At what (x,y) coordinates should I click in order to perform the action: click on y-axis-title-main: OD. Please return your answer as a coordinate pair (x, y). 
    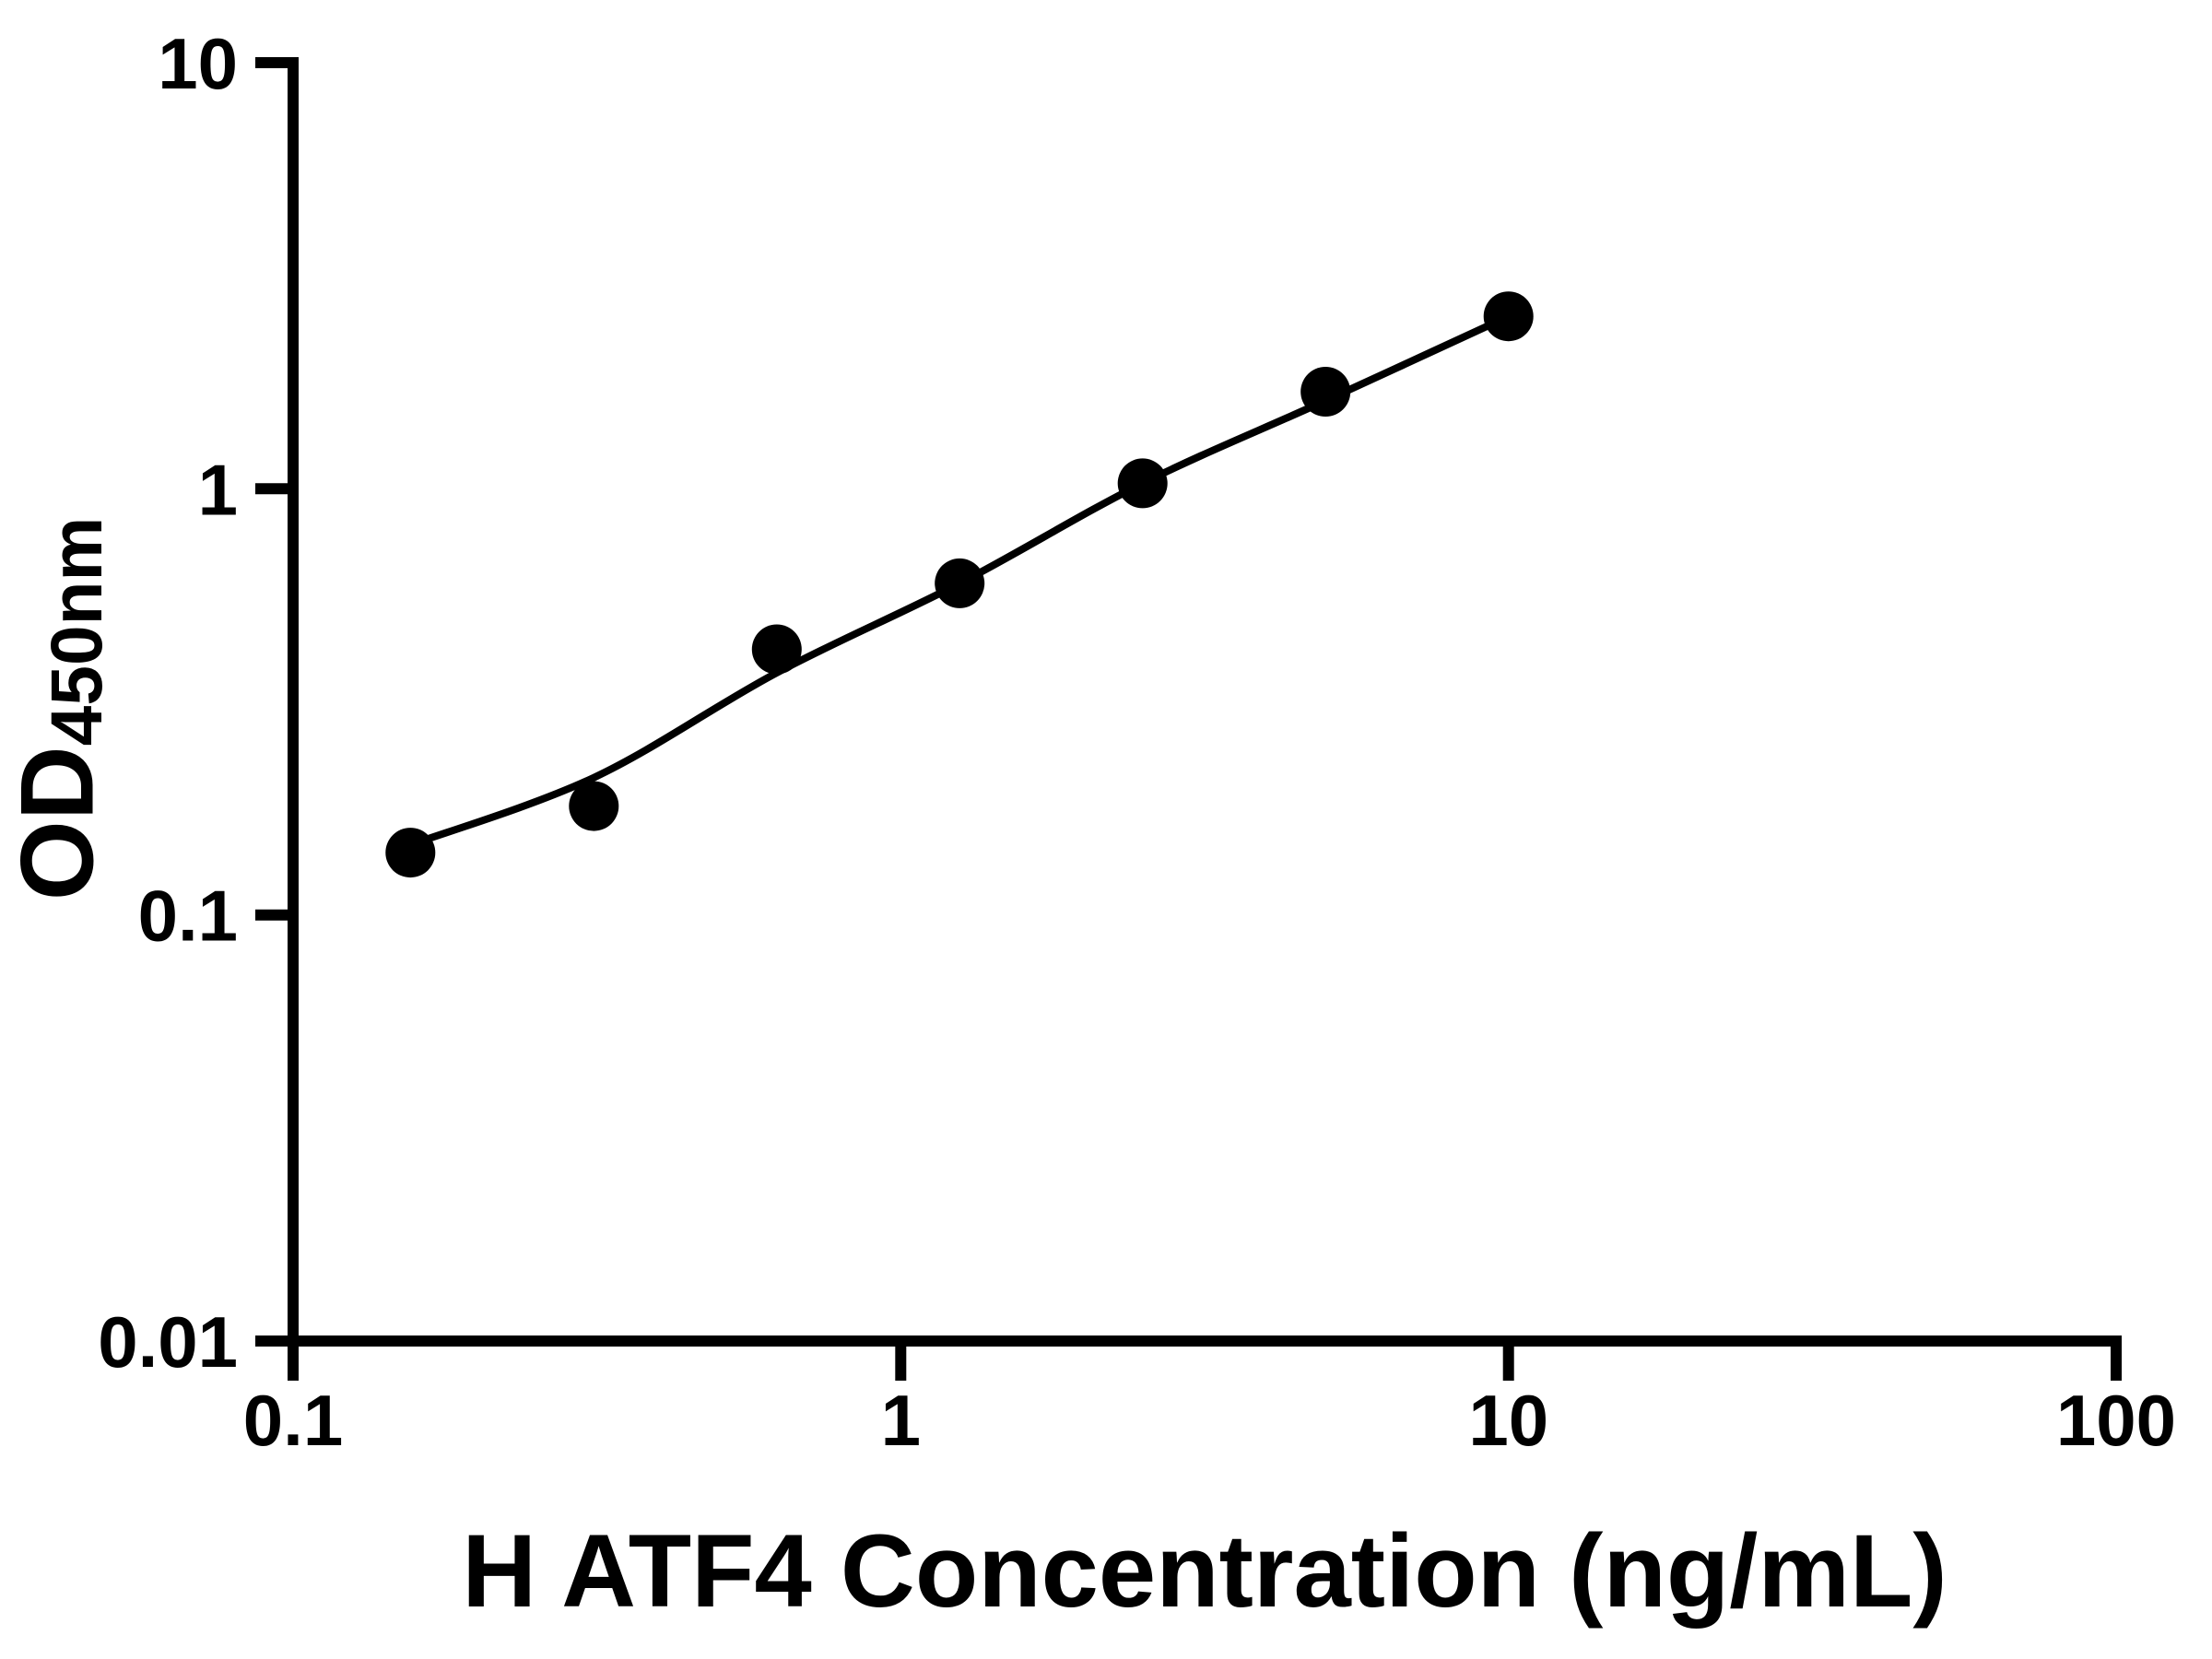
    Looking at the image, I should click on (57, 823).